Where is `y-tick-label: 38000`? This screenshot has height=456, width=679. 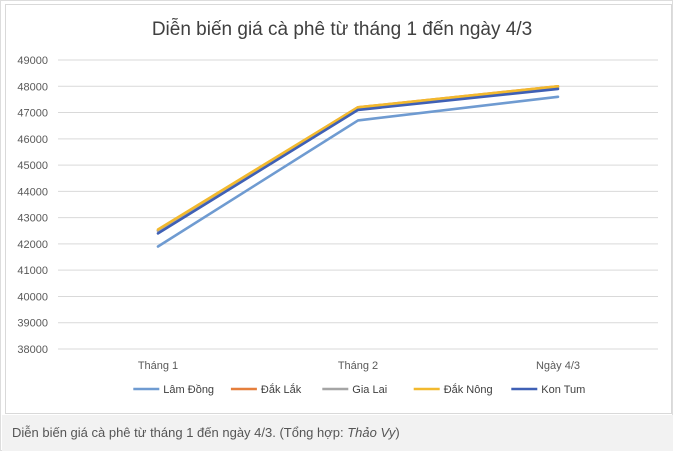 y-tick-label: 38000 is located at coordinates (32, 350).